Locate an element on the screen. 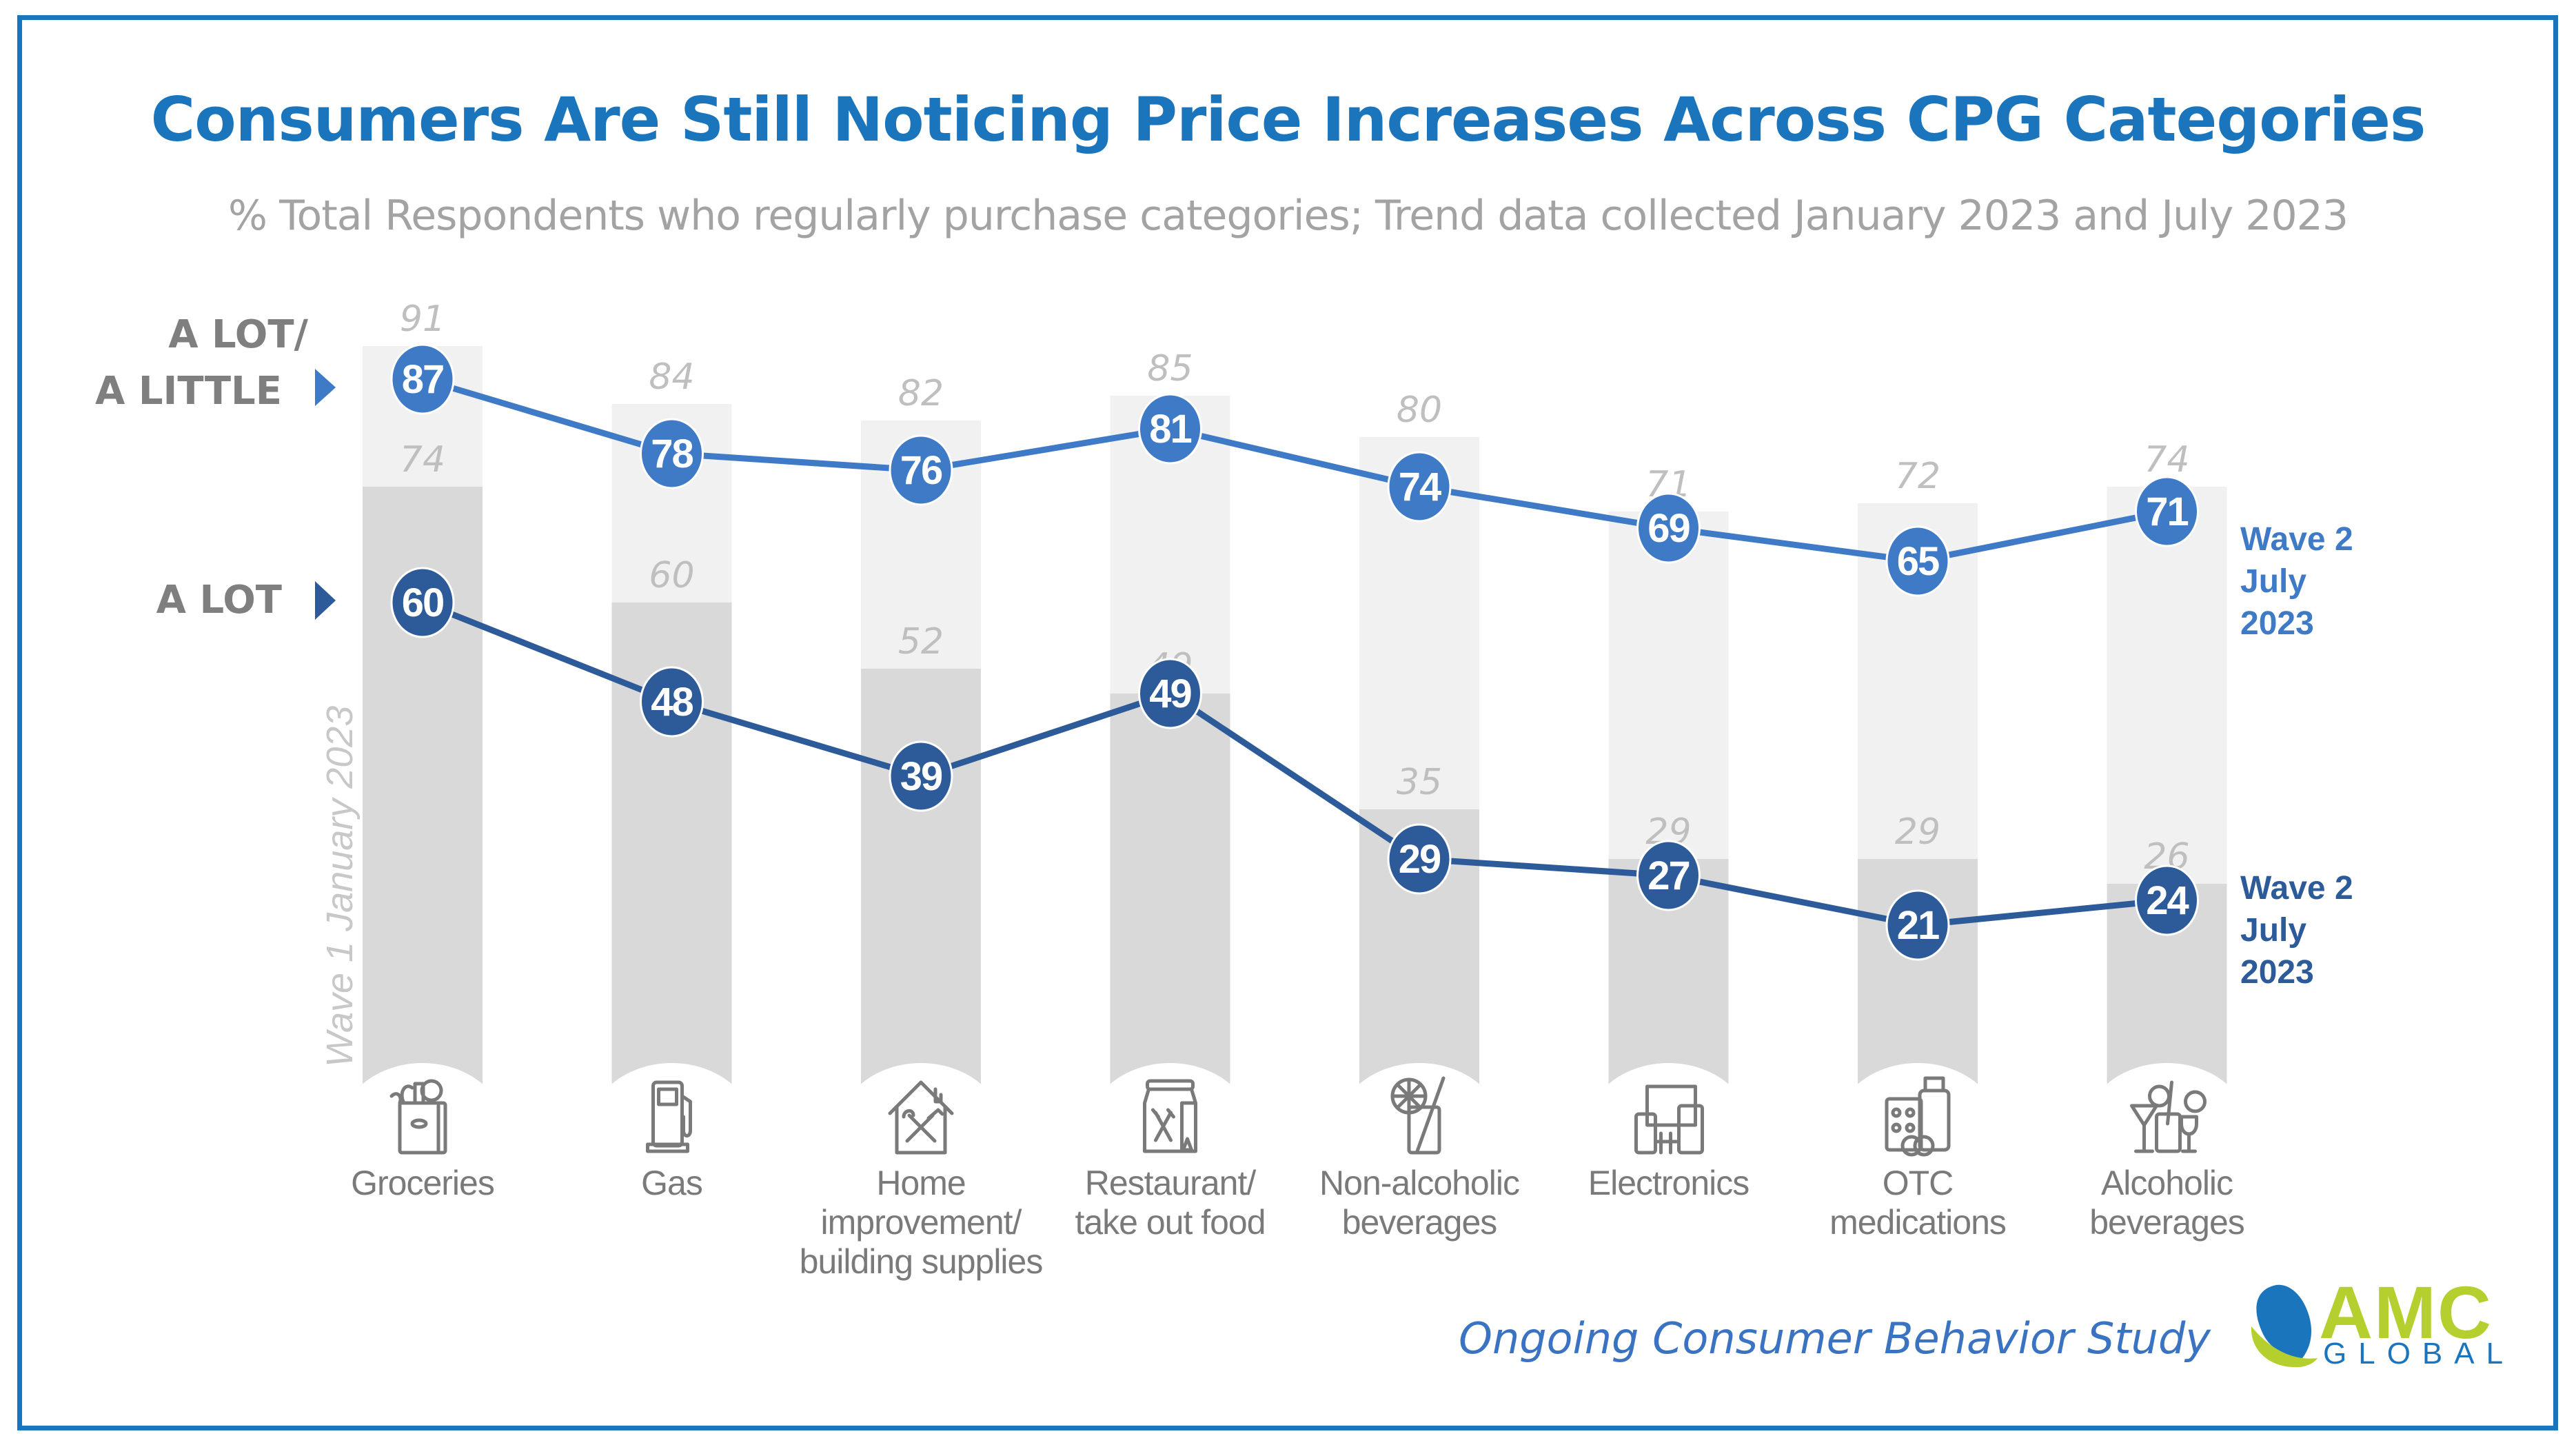  wave1-a-lot-a-little-value: 72 is located at coordinates (1917, 476).